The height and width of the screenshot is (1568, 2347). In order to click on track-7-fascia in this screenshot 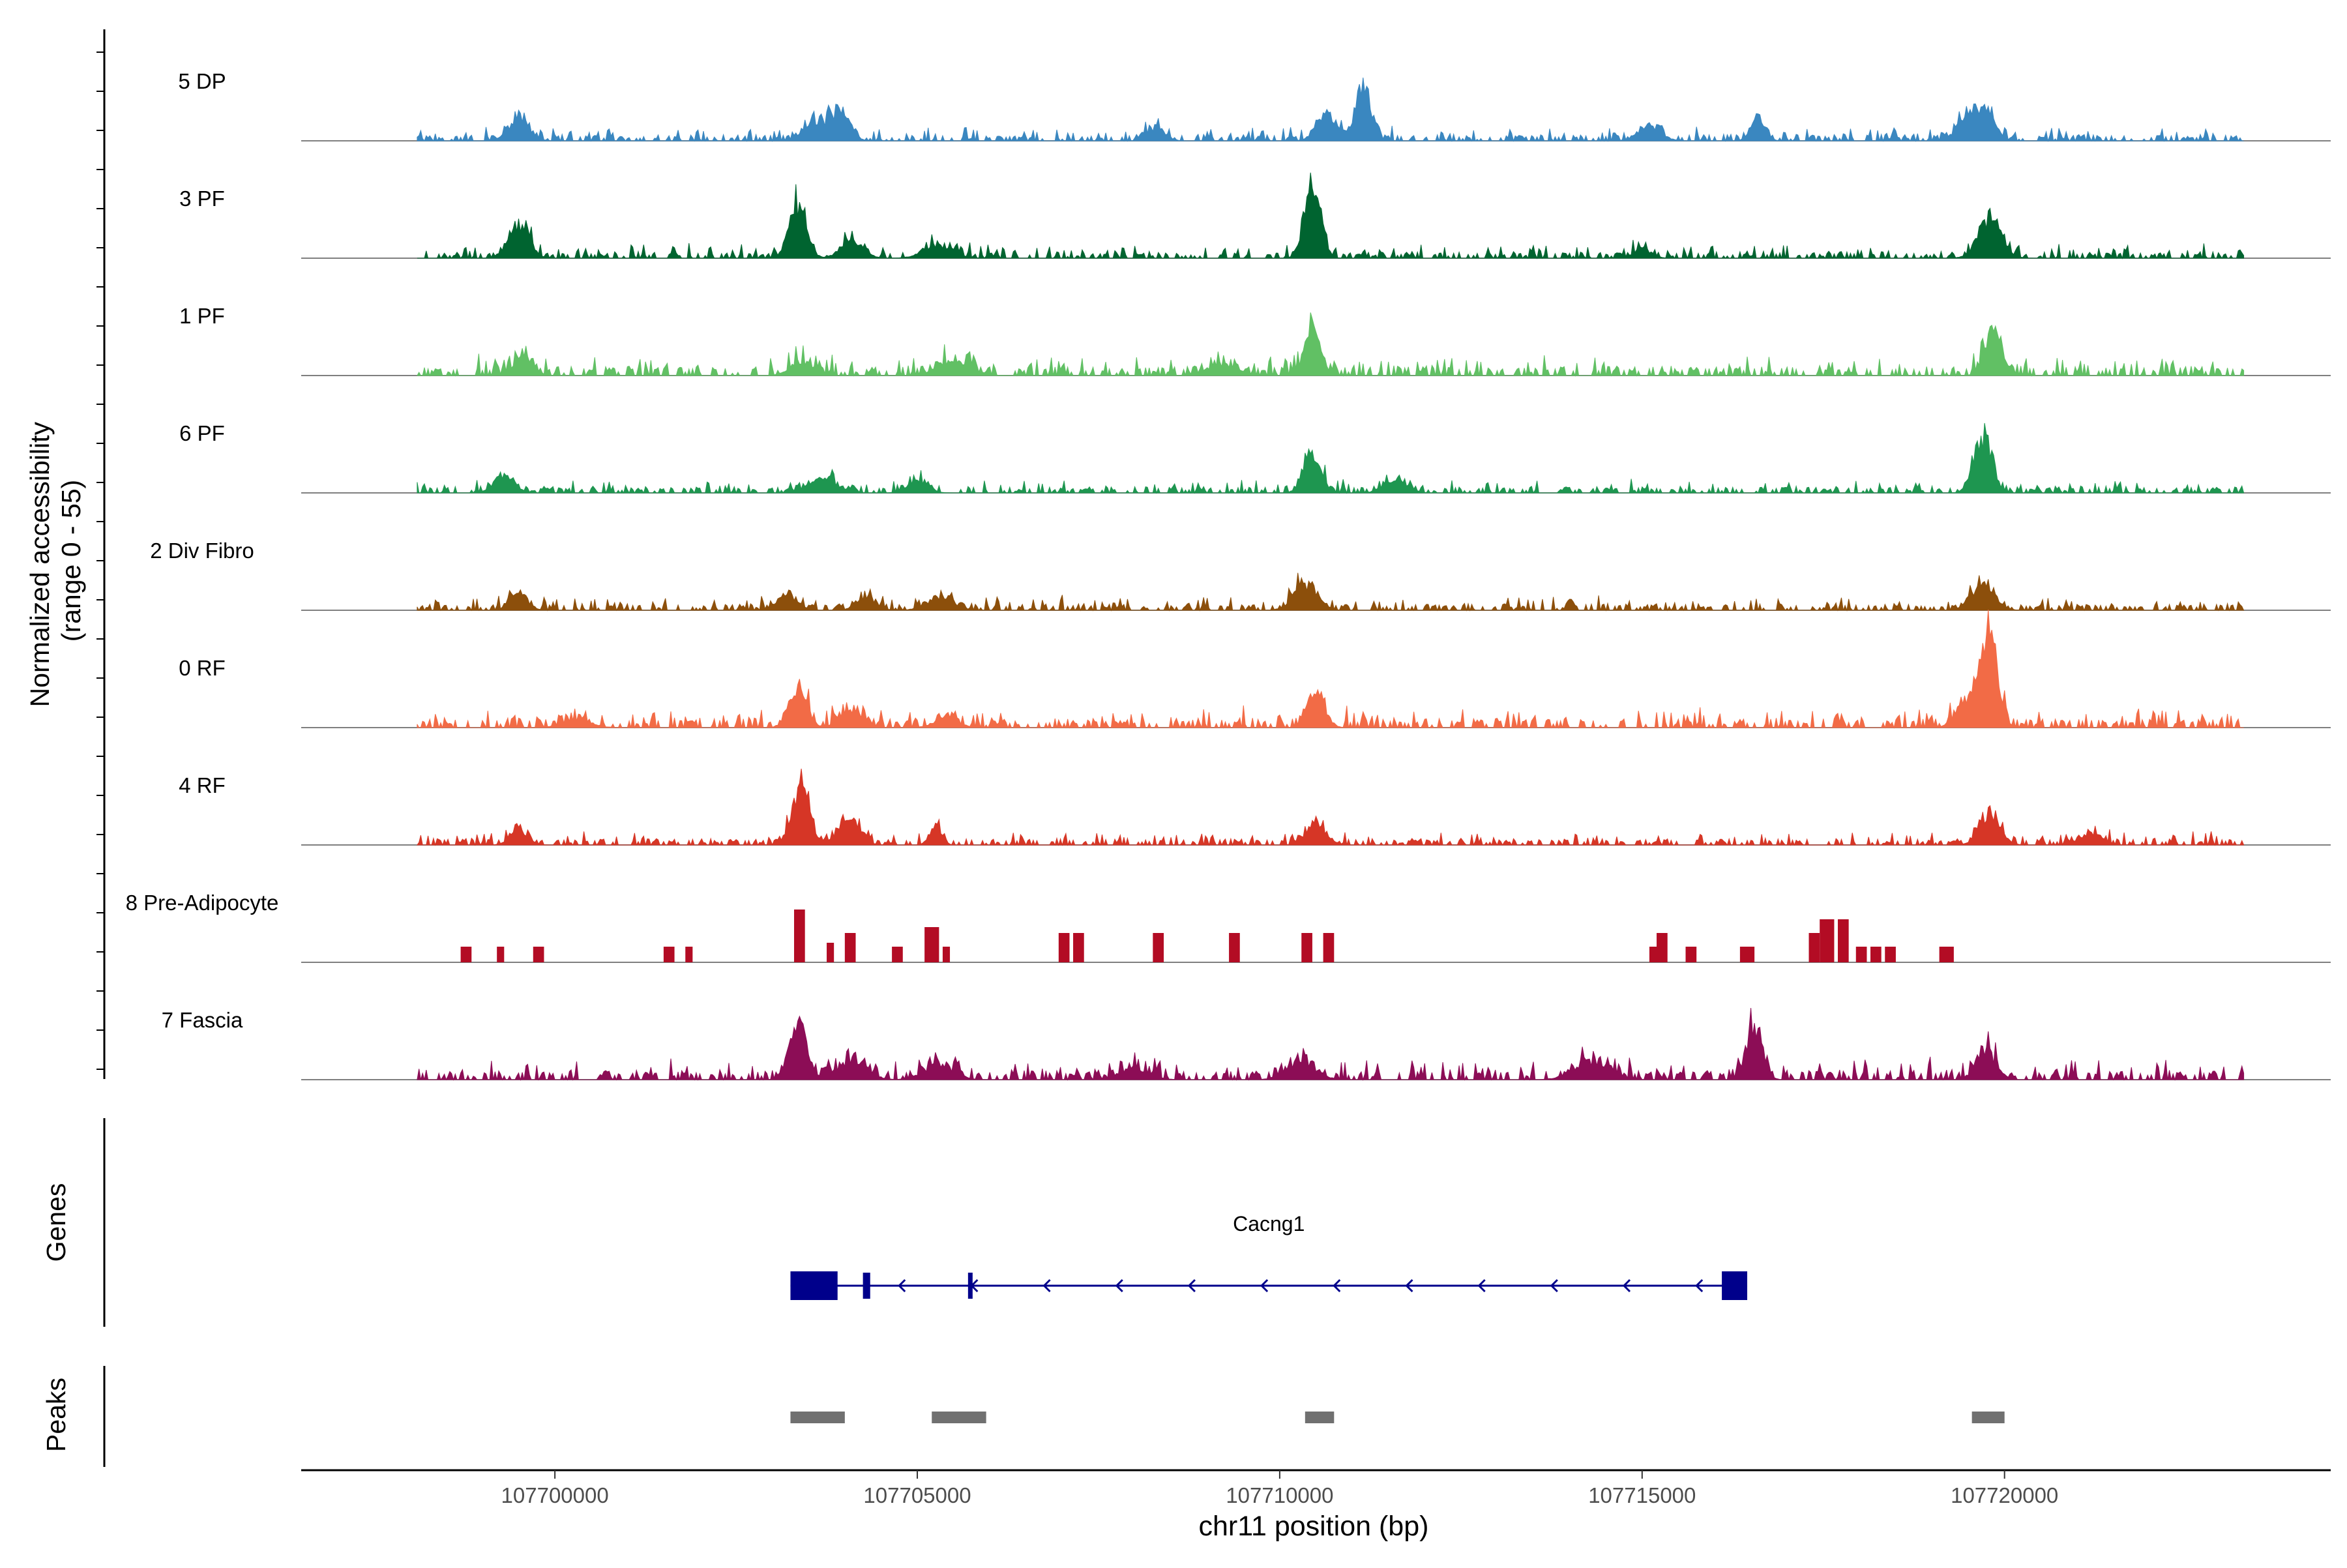, I will do `click(1316, 1044)`.